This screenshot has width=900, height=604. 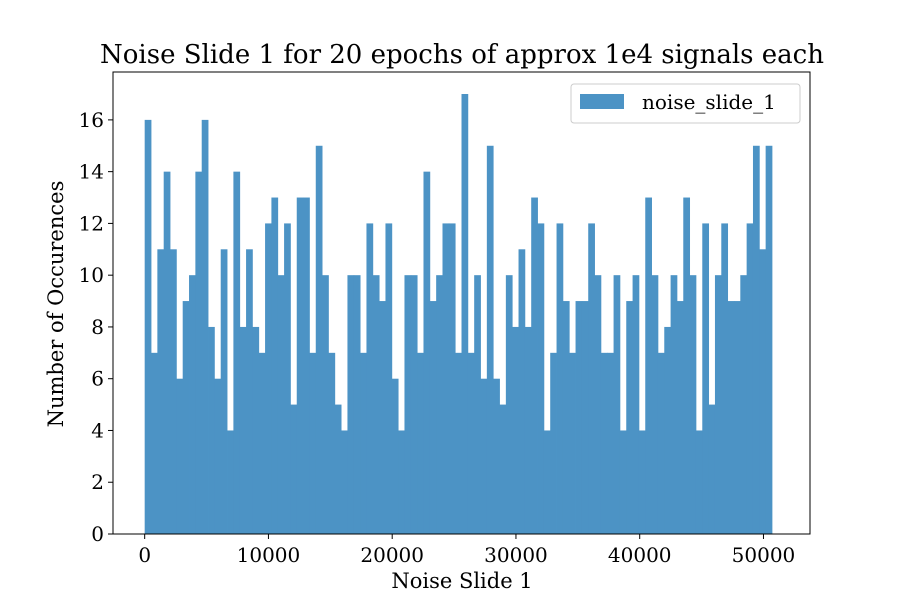 What do you see at coordinates (392, 555) in the screenshot?
I see `x-tick-label: 20000` at bounding box center [392, 555].